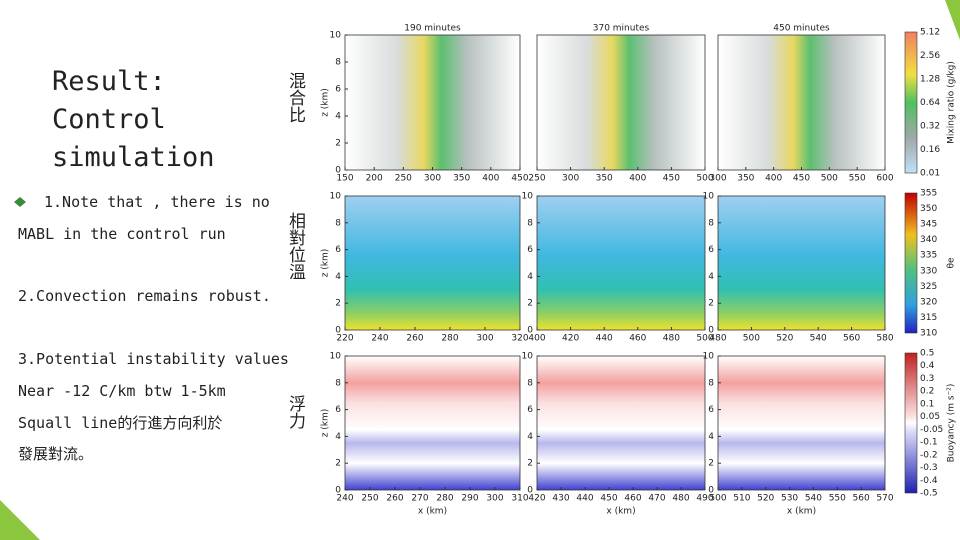 This screenshot has width=960, height=540. I want to click on x-tick-label: 530, so click(789, 499).